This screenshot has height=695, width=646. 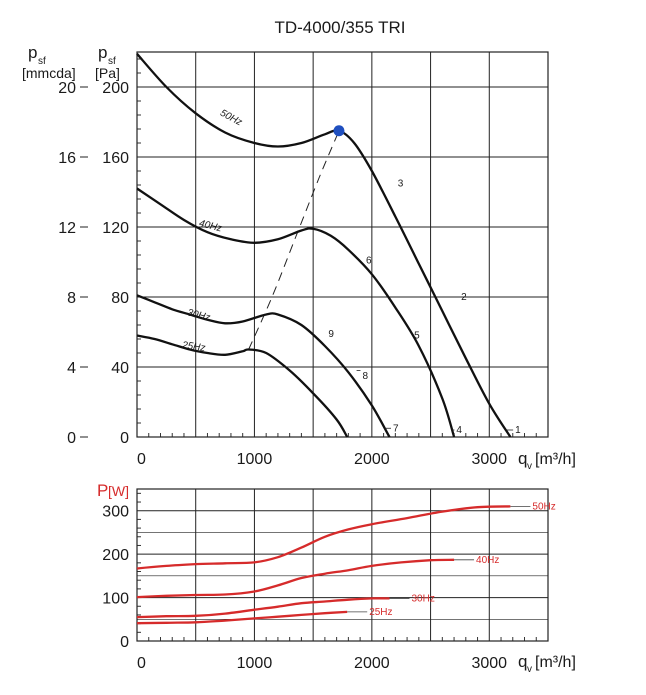 What do you see at coordinates (263, 608) in the screenshot?
I see `power-curve-30hz` at bounding box center [263, 608].